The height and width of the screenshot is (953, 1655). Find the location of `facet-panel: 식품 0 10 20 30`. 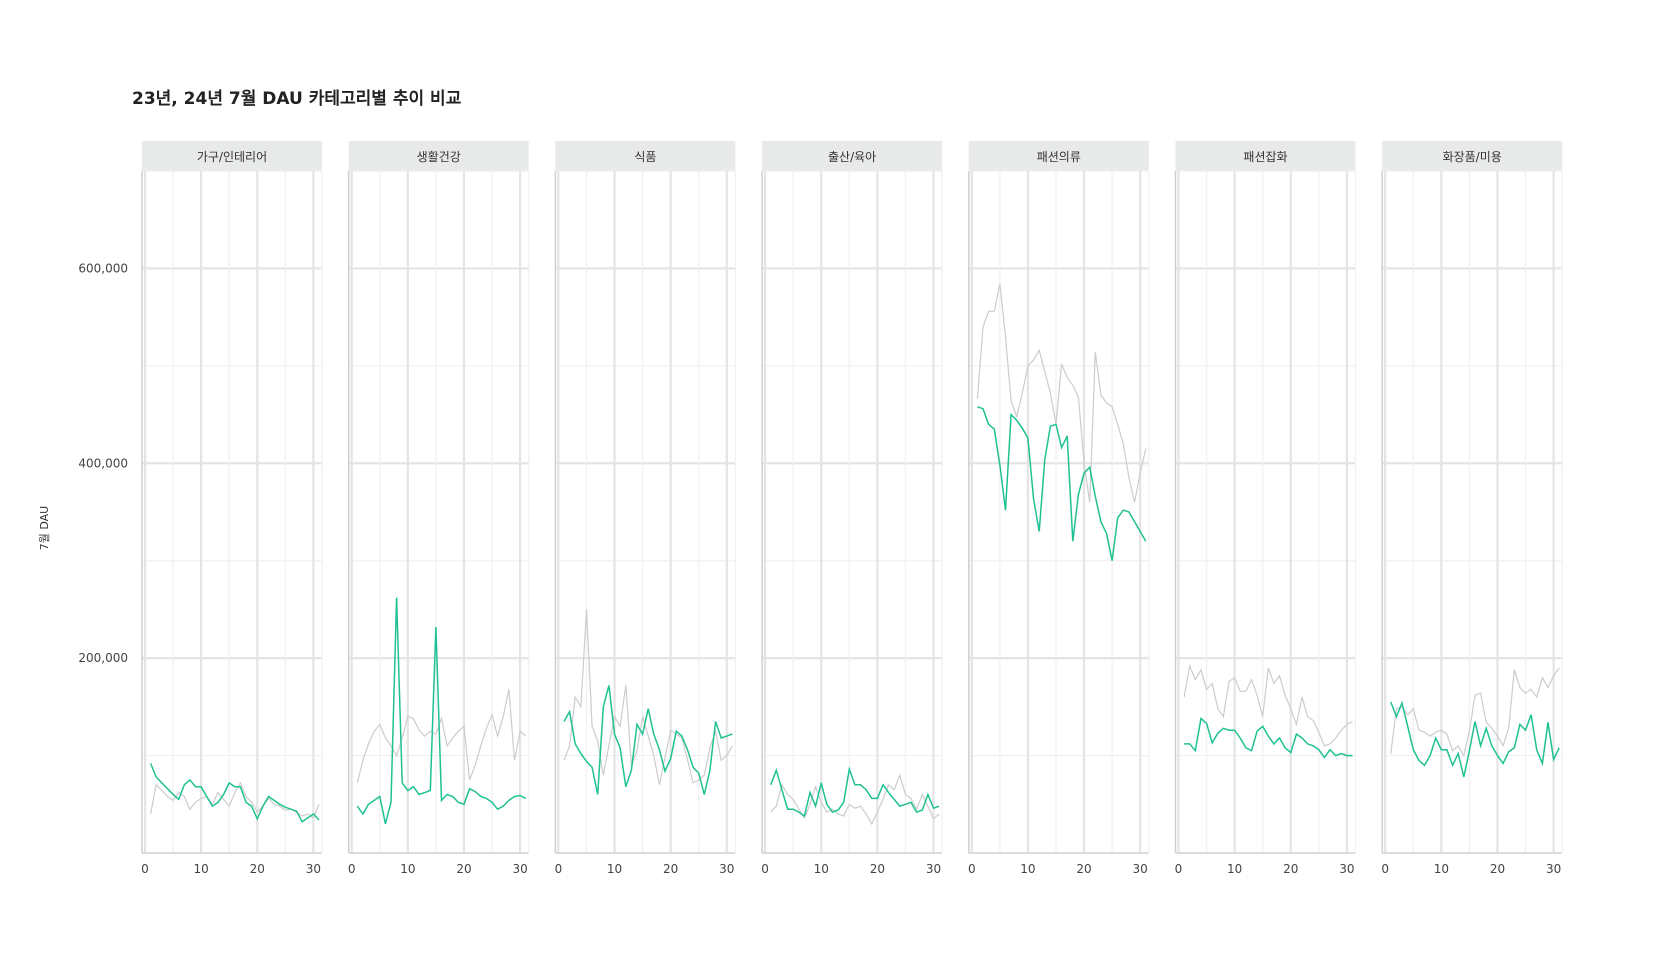

facet-panel: 식품 0 10 20 30 is located at coordinates (646, 508).